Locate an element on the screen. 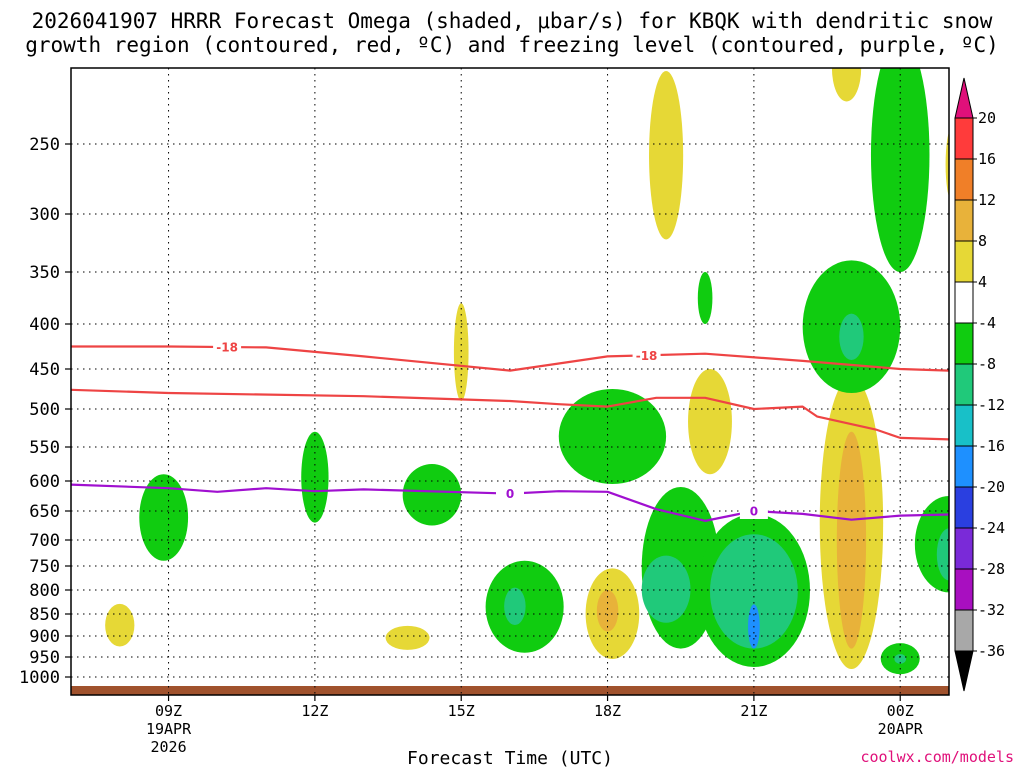 This screenshot has height=768, width=1024. xtick-label-18Z-1: 18Z is located at coordinates (607, 711).